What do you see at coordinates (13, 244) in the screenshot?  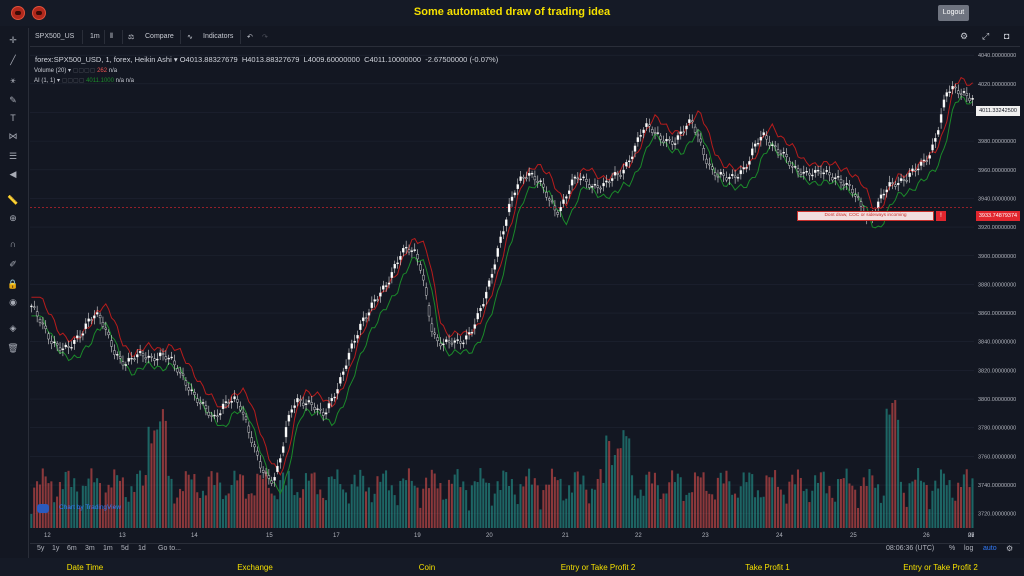 I see `magnet-icon: ∩` at bounding box center [13, 244].